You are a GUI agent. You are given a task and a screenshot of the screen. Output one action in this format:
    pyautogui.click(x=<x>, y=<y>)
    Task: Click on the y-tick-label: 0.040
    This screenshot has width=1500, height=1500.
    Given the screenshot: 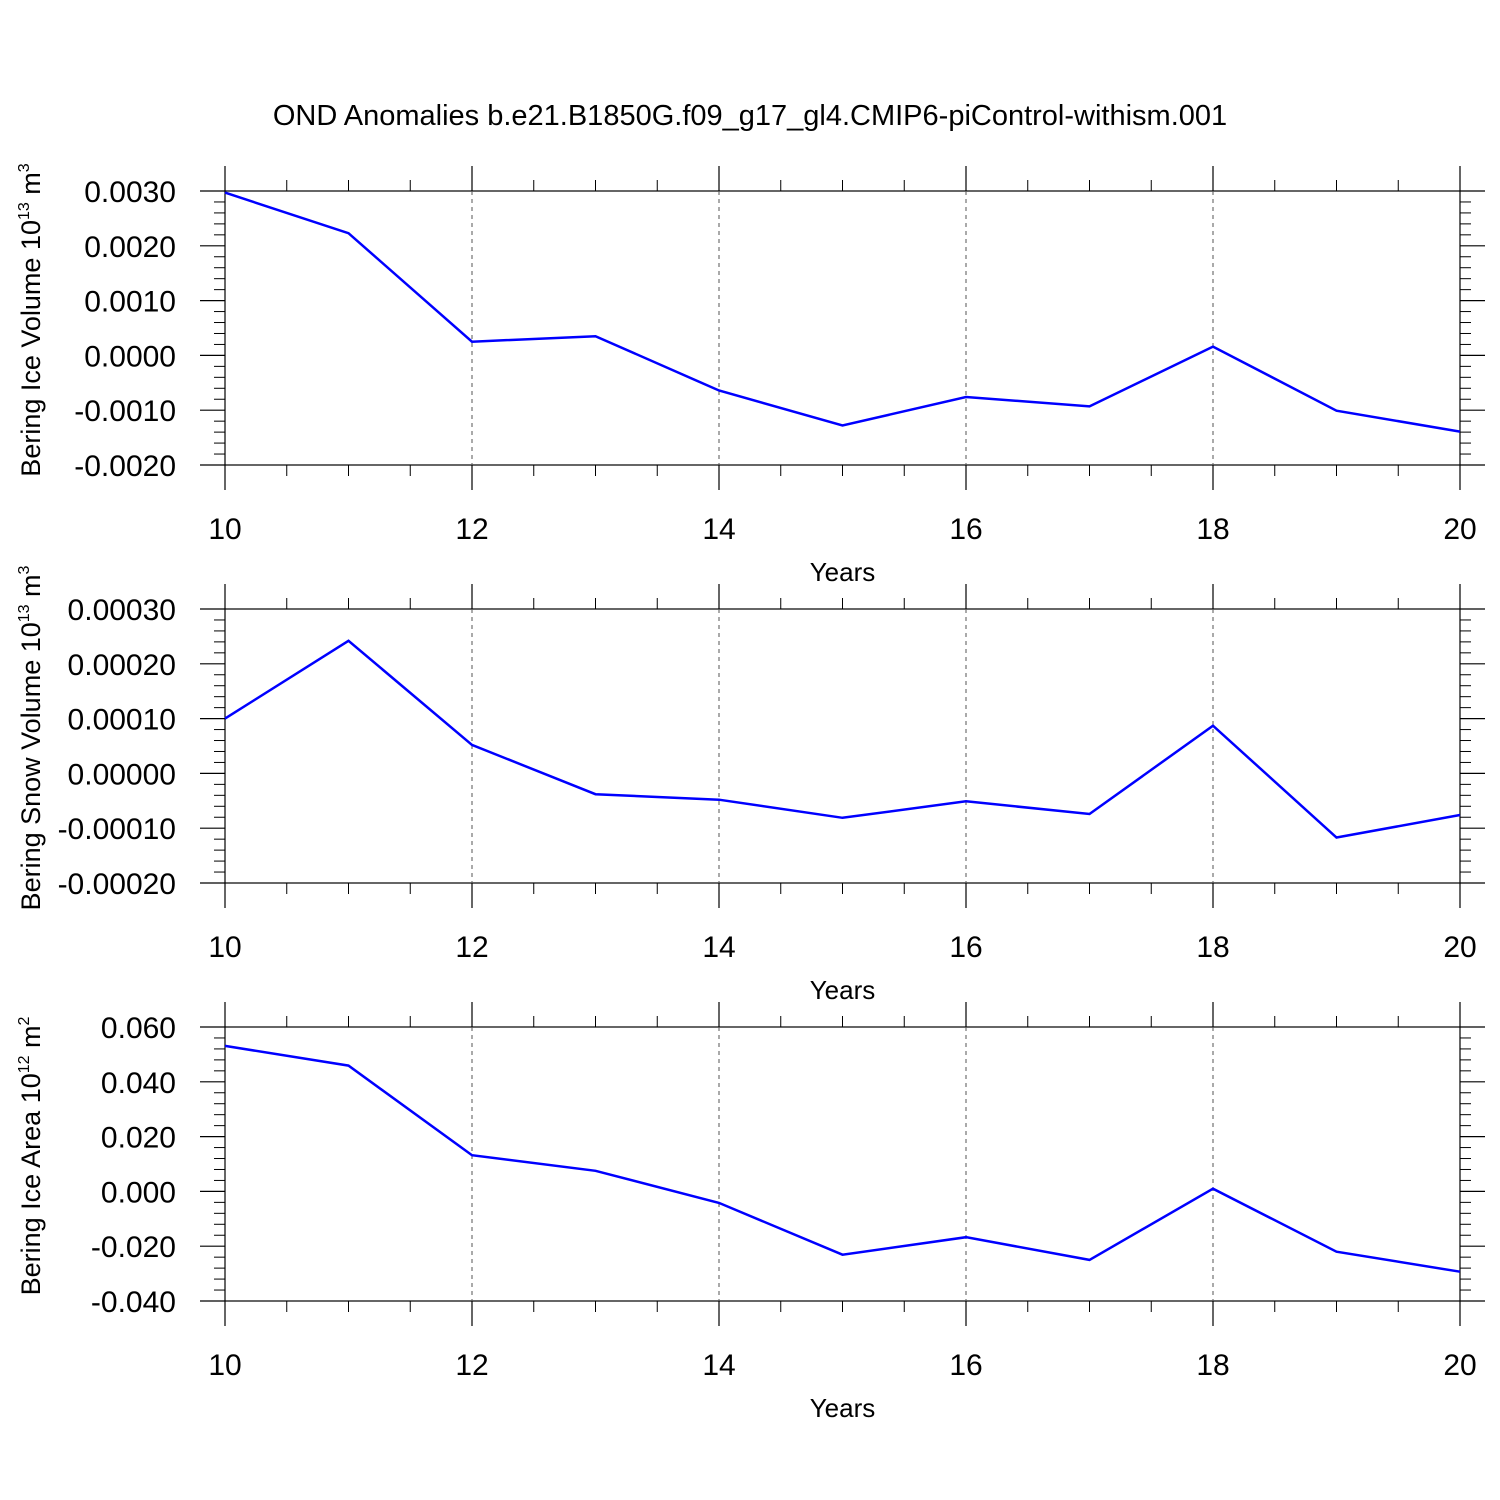 What is the action you would take?
    pyautogui.click(x=138, y=1083)
    